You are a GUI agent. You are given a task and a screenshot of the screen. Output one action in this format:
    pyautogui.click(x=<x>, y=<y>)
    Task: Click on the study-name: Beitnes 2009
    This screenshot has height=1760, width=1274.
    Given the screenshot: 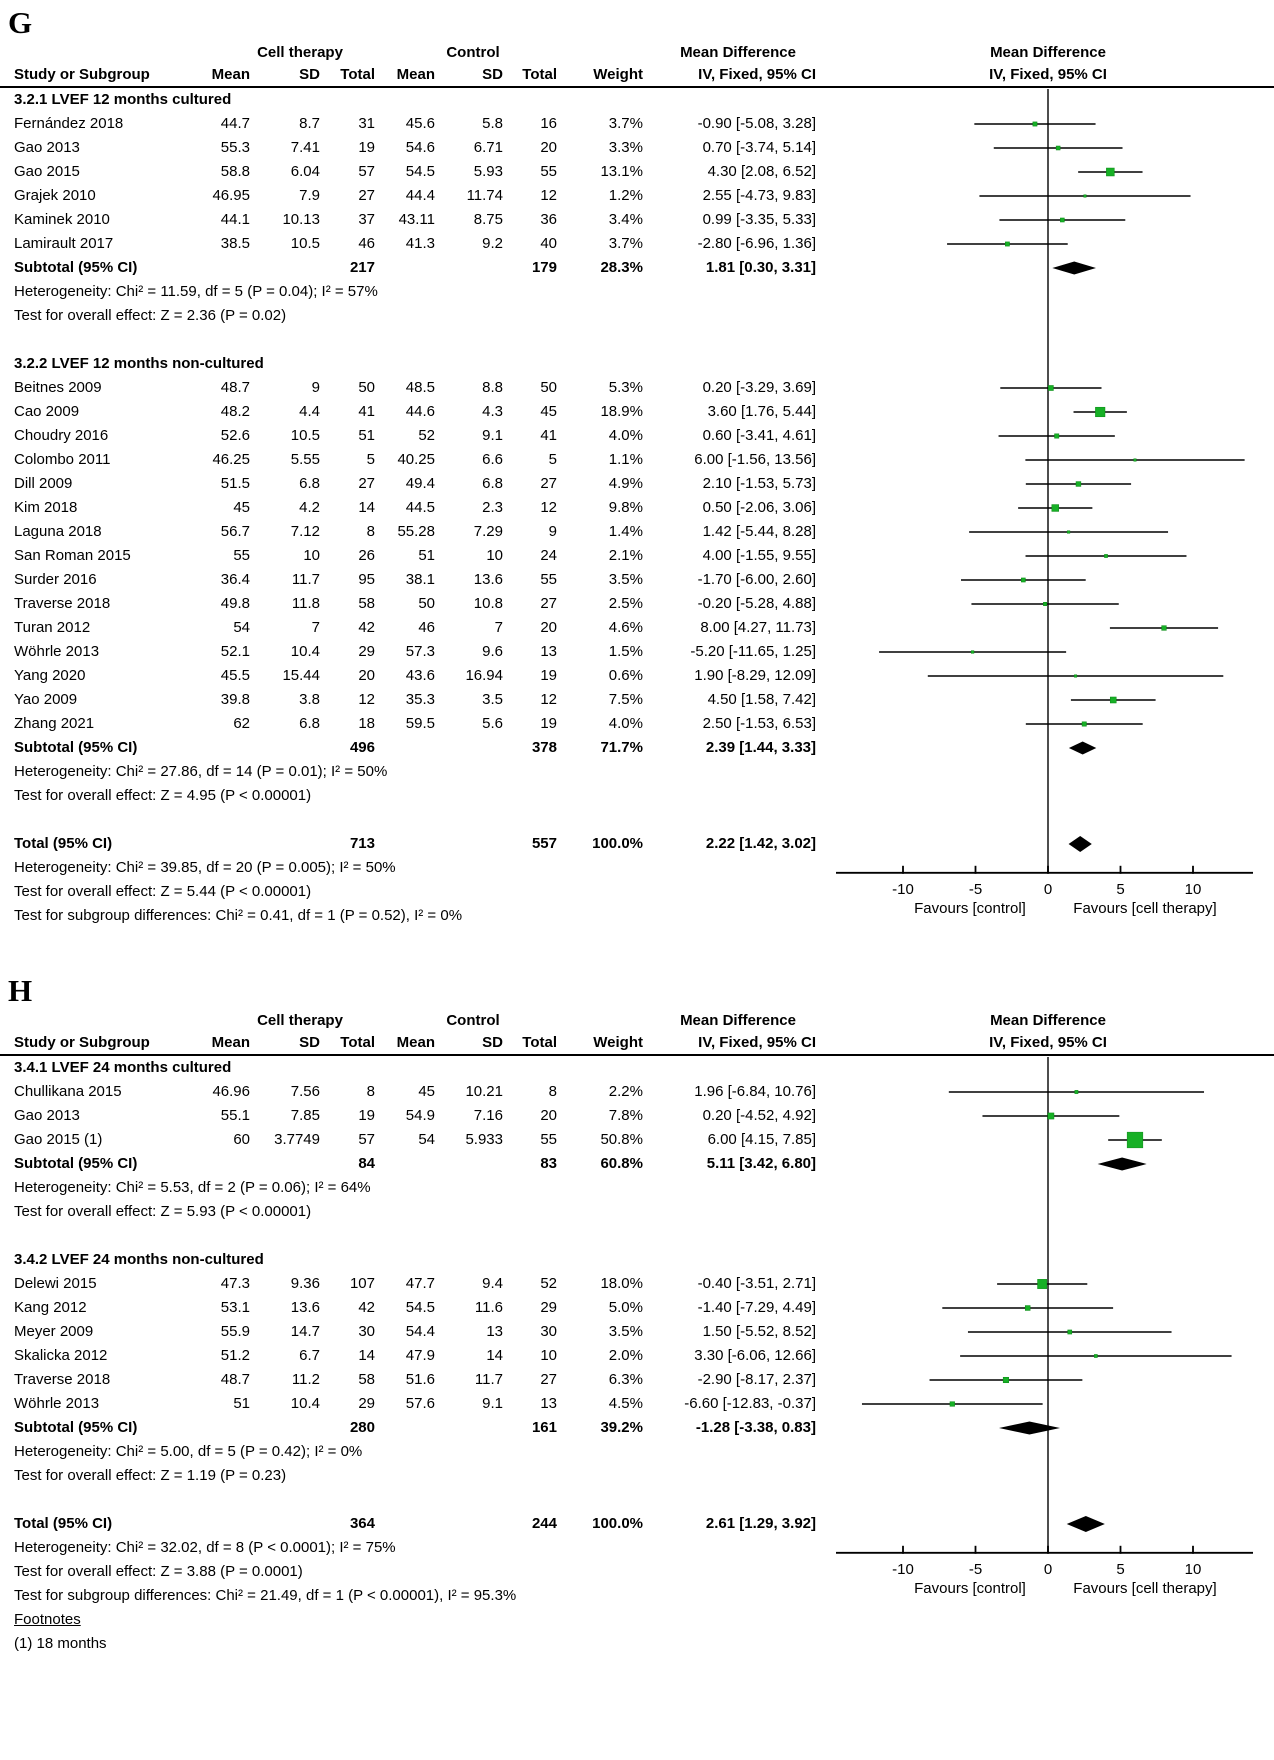 What is the action you would take?
    pyautogui.click(x=58, y=387)
    